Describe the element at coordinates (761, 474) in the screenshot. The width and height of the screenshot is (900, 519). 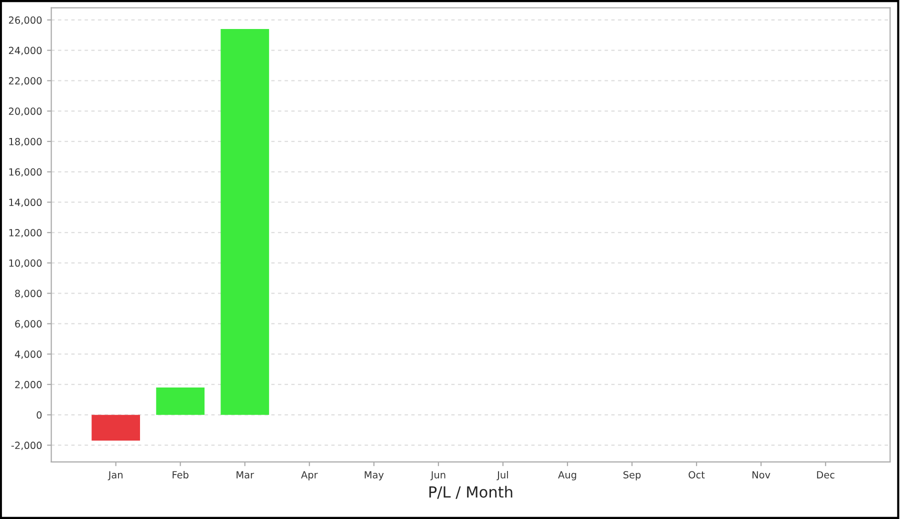
I see `x-tick-label: Nov` at that location.